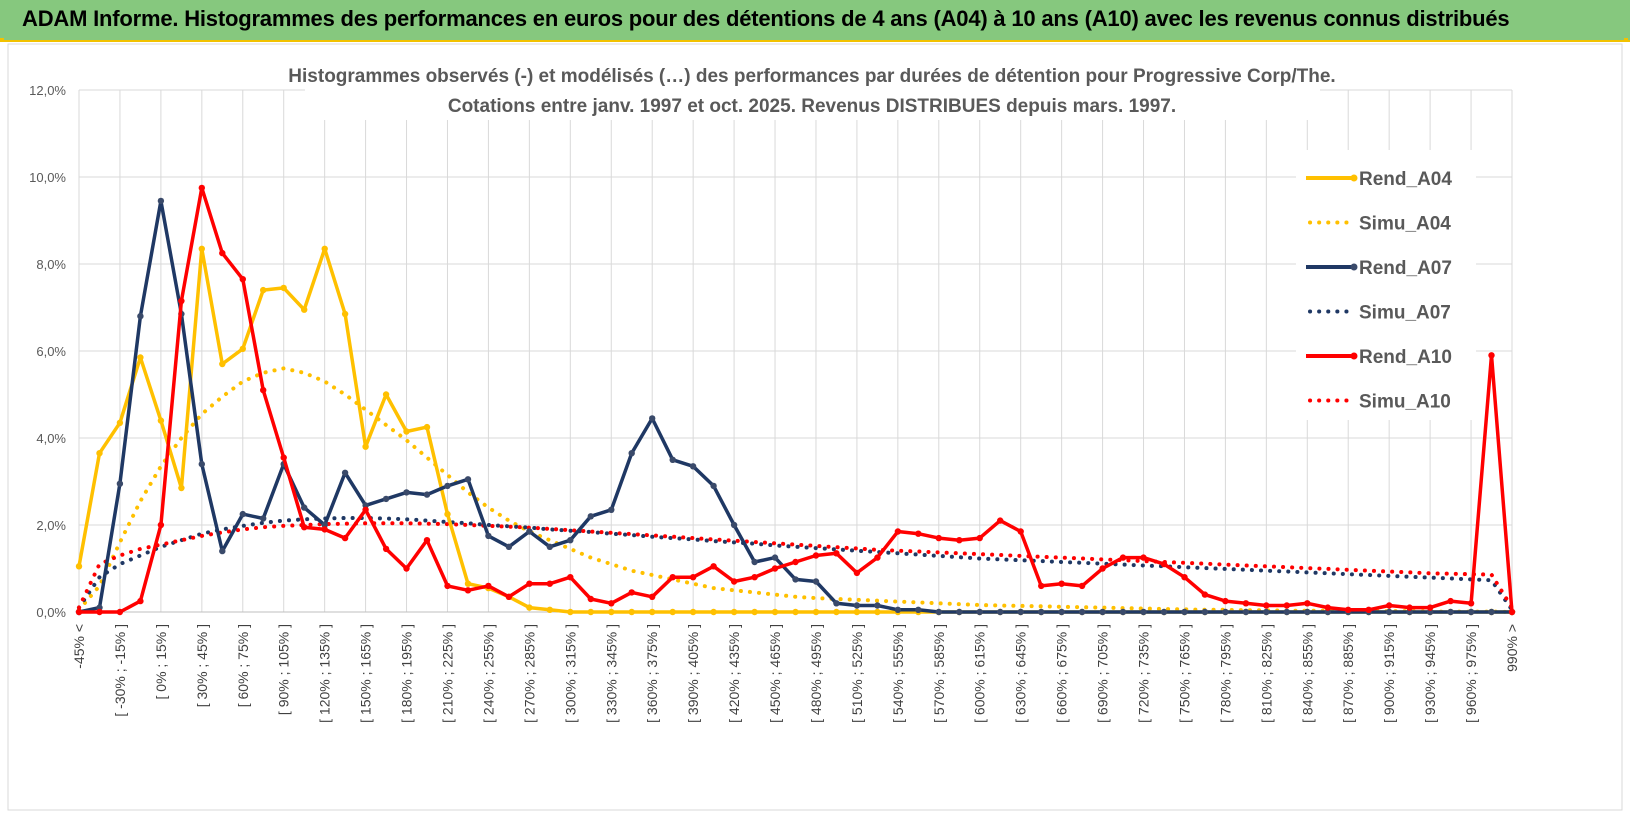 This screenshot has height=815, width=1630. I want to click on x-tick-label: [ 570% ; 585% ], so click(939, 673).